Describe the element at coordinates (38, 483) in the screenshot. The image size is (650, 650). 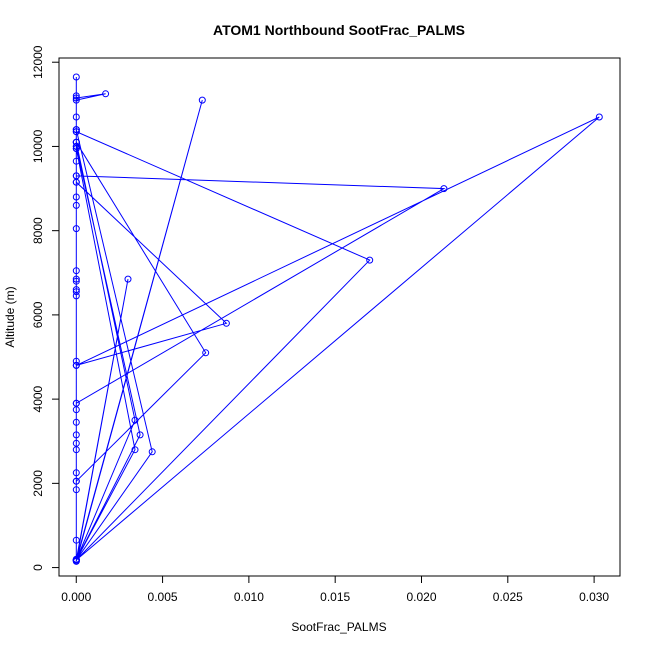
I see `y-tick-label: 2000` at that location.